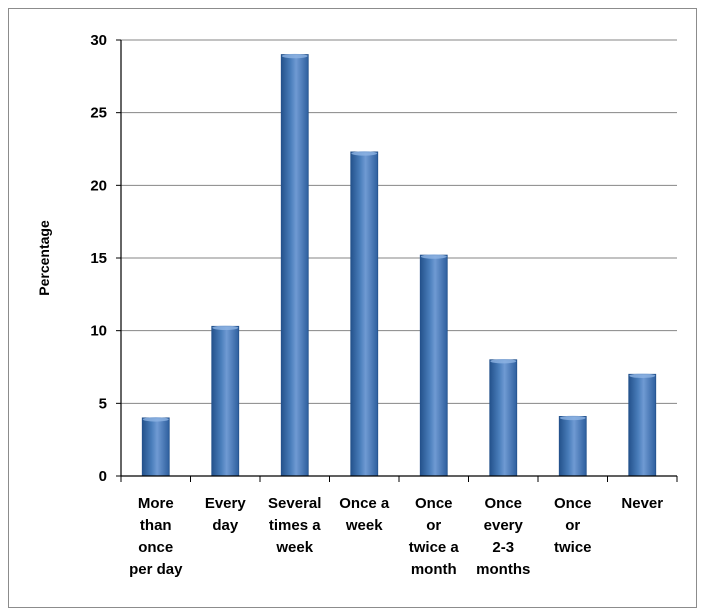 The height and width of the screenshot is (608, 707). What do you see at coordinates (103, 476) in the screenshot?
I see `y-tick-label: 0` at bounding box center [103, 476].